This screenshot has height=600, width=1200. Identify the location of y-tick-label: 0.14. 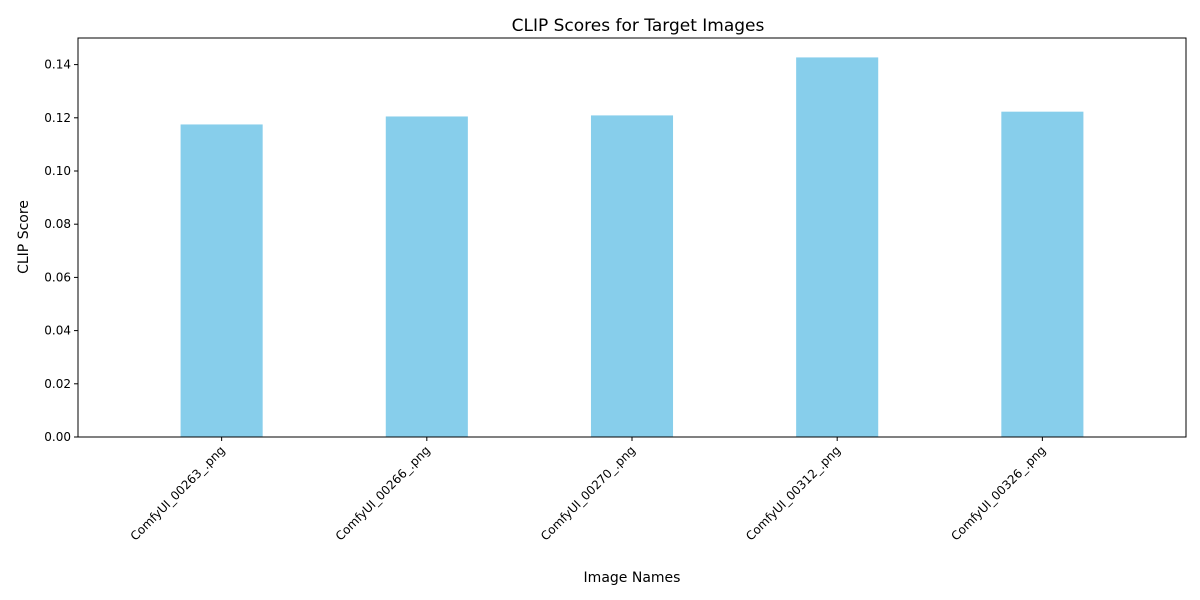
(57, 65).